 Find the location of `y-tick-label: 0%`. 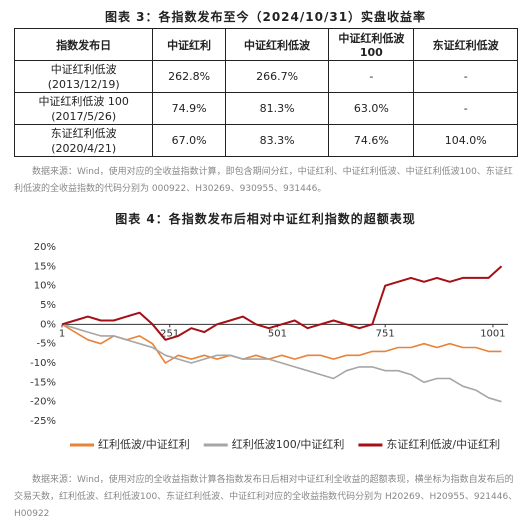

y-tick-label: 0% is located at coordinates (48, 324).